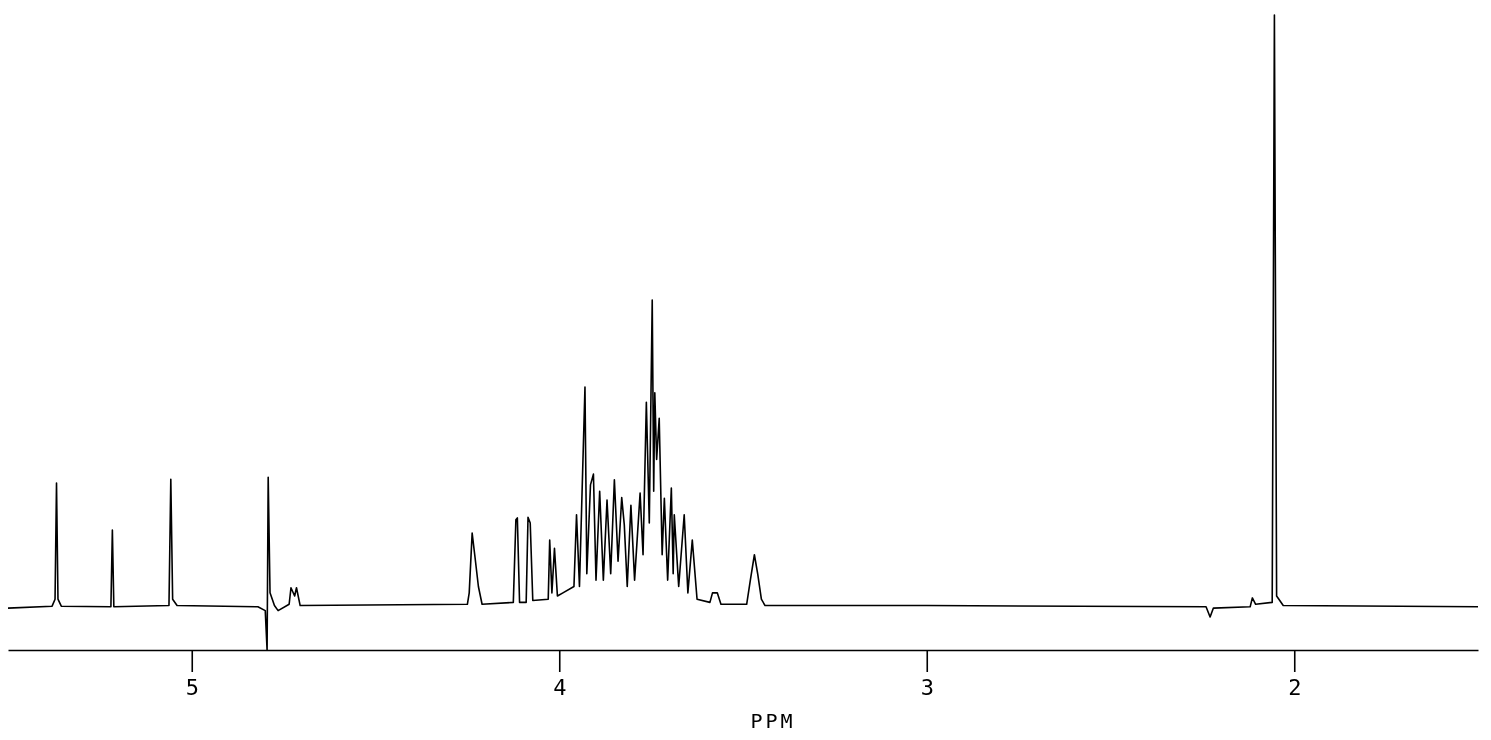 The height and width of the screenshot is (740, 1491). Describe the element at coordinates (927, 687) in the screenshot. I see `x-tick-label: 3` at that location.